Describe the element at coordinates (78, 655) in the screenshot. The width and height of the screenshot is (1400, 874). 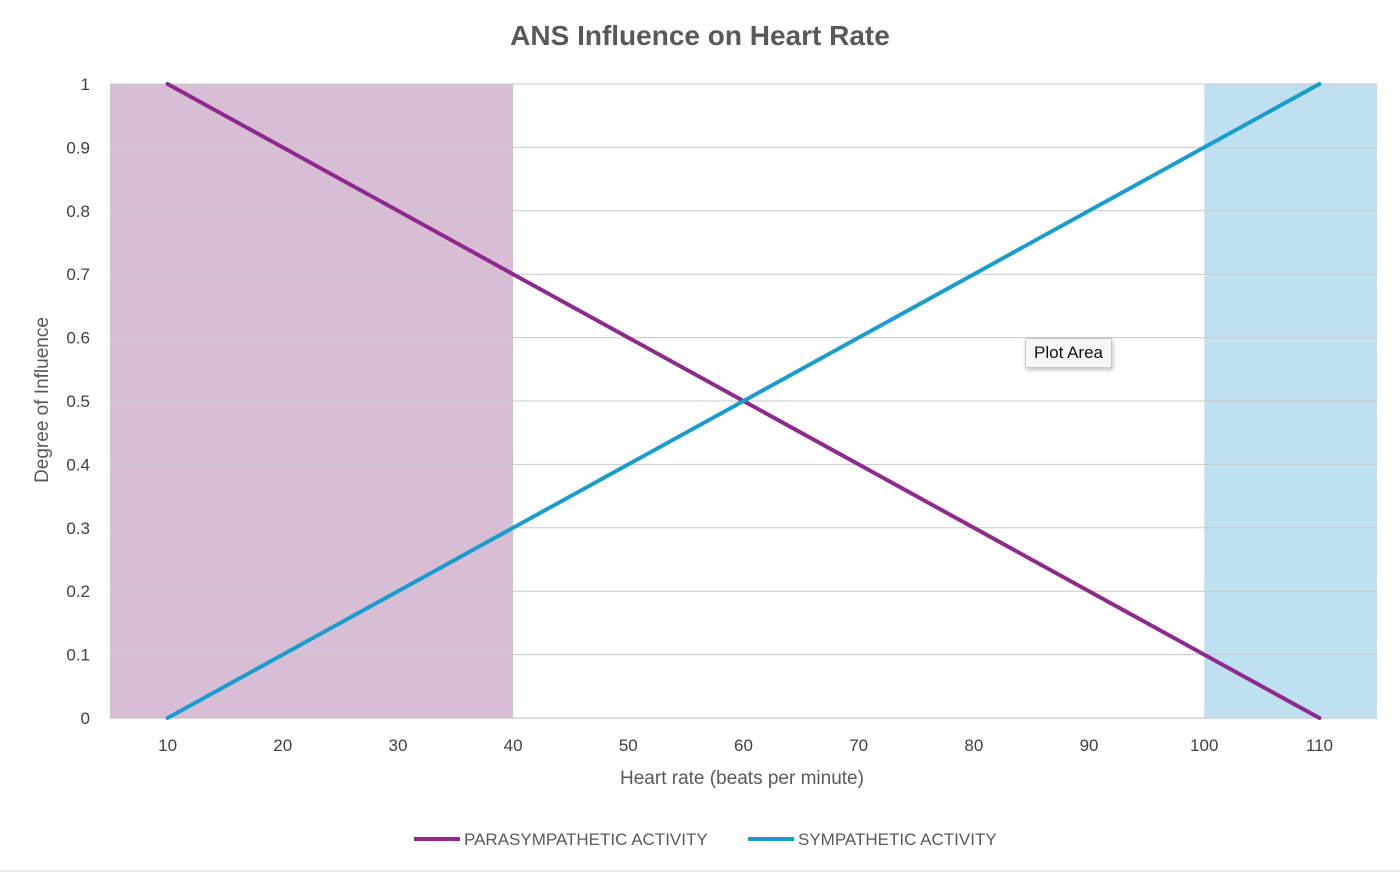
I see `y-tick-label: 0.1` at that location.